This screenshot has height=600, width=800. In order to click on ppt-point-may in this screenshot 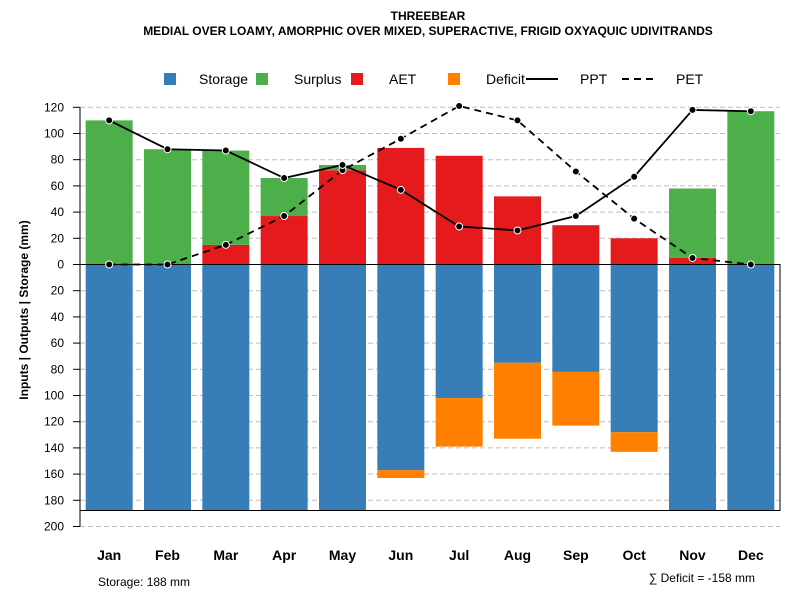, I will do `click(342, 164)`.